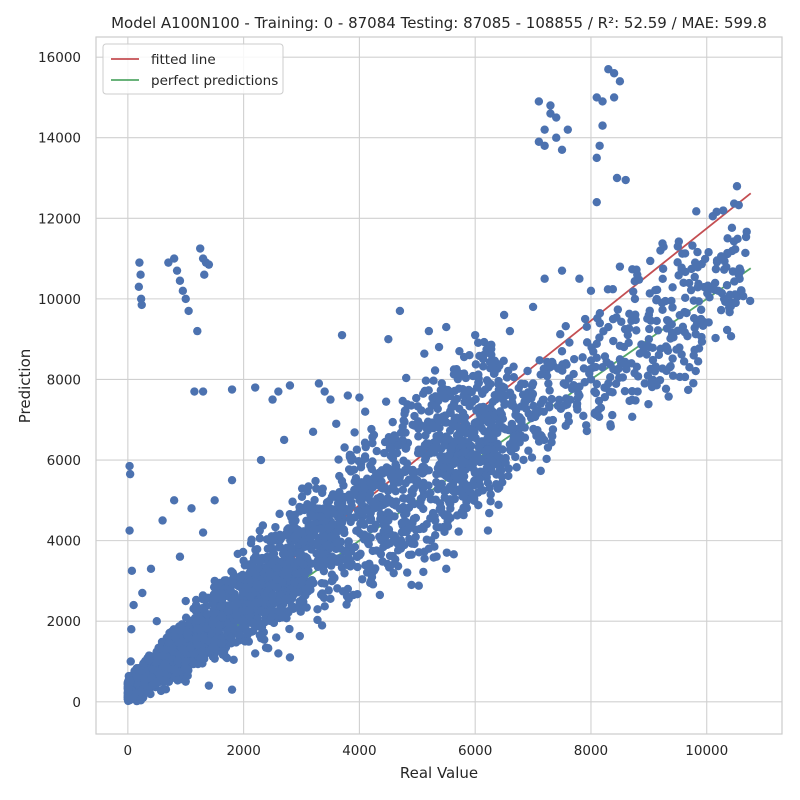 This screenshot has height=800, width=800. I want to click on y-tick-label: 4000, so click(64, 542).